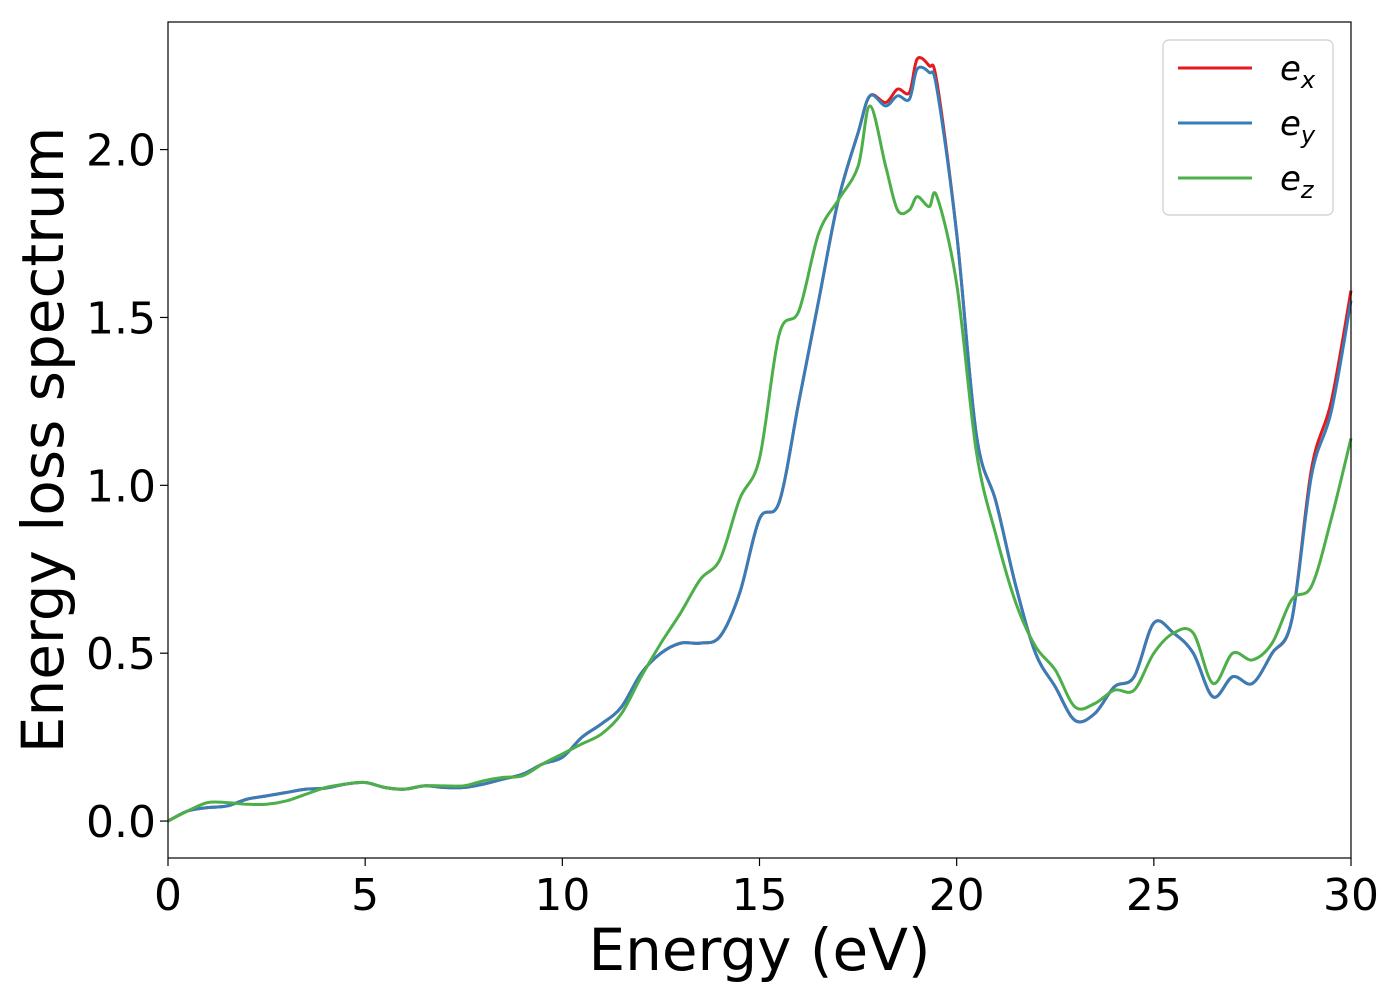 This screenshot has height=1000, width=1400. I want to click on x-axis-ticks: 0 5 10 15 20 25 30, so click(766, 889).